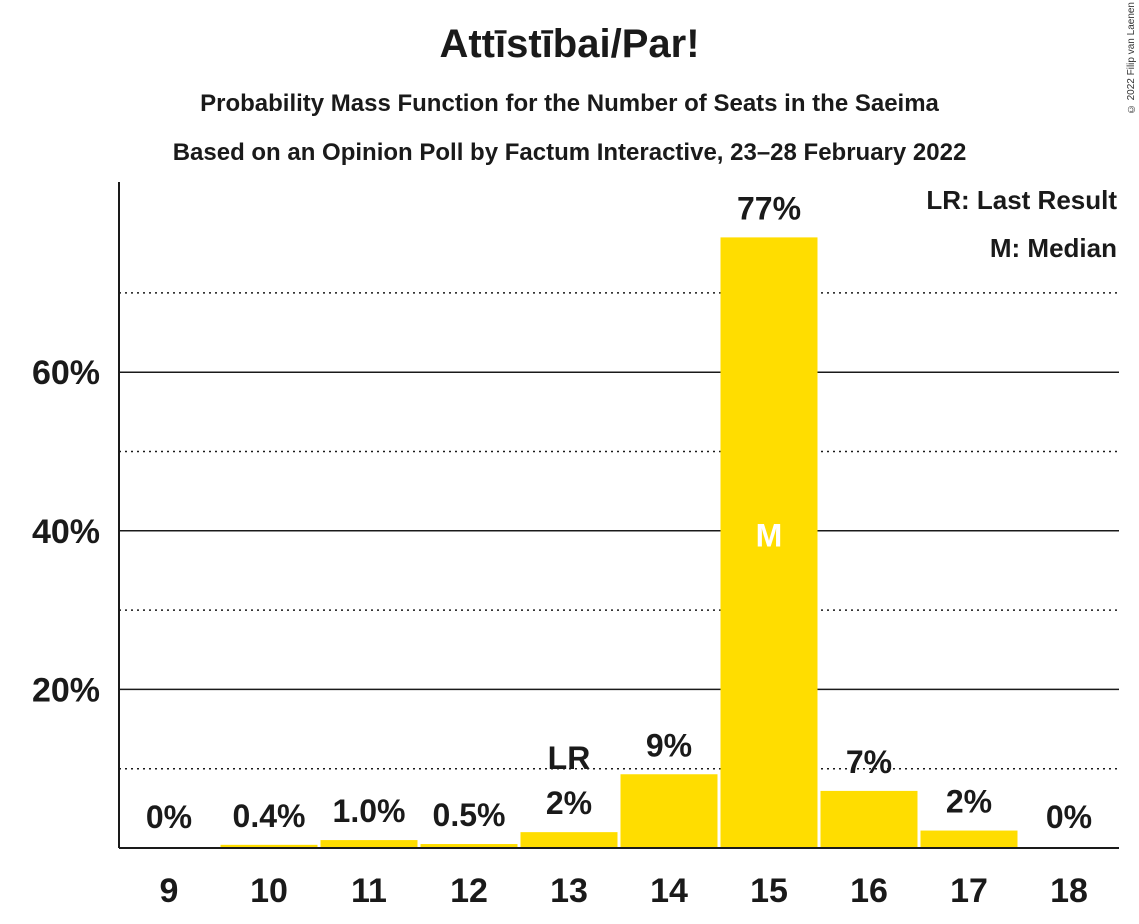 This screenshot has width=1139, height=924. I want to click on value-label-16: 7%, so click(869, 762).